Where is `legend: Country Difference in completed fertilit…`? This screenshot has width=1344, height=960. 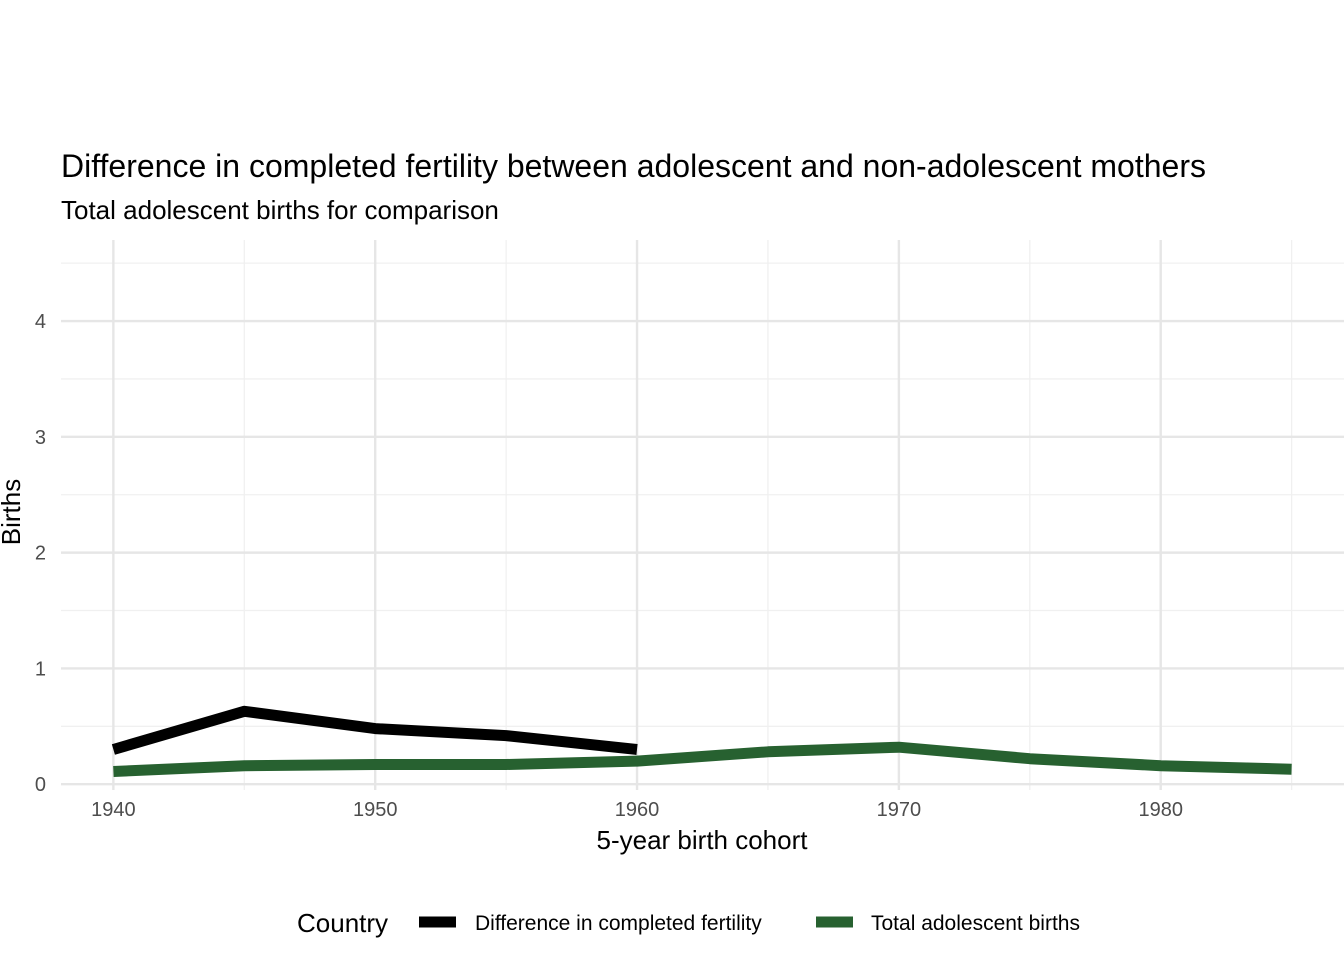 legend: Country Difference in completed fertilit… is located at coordinates (688, 923).